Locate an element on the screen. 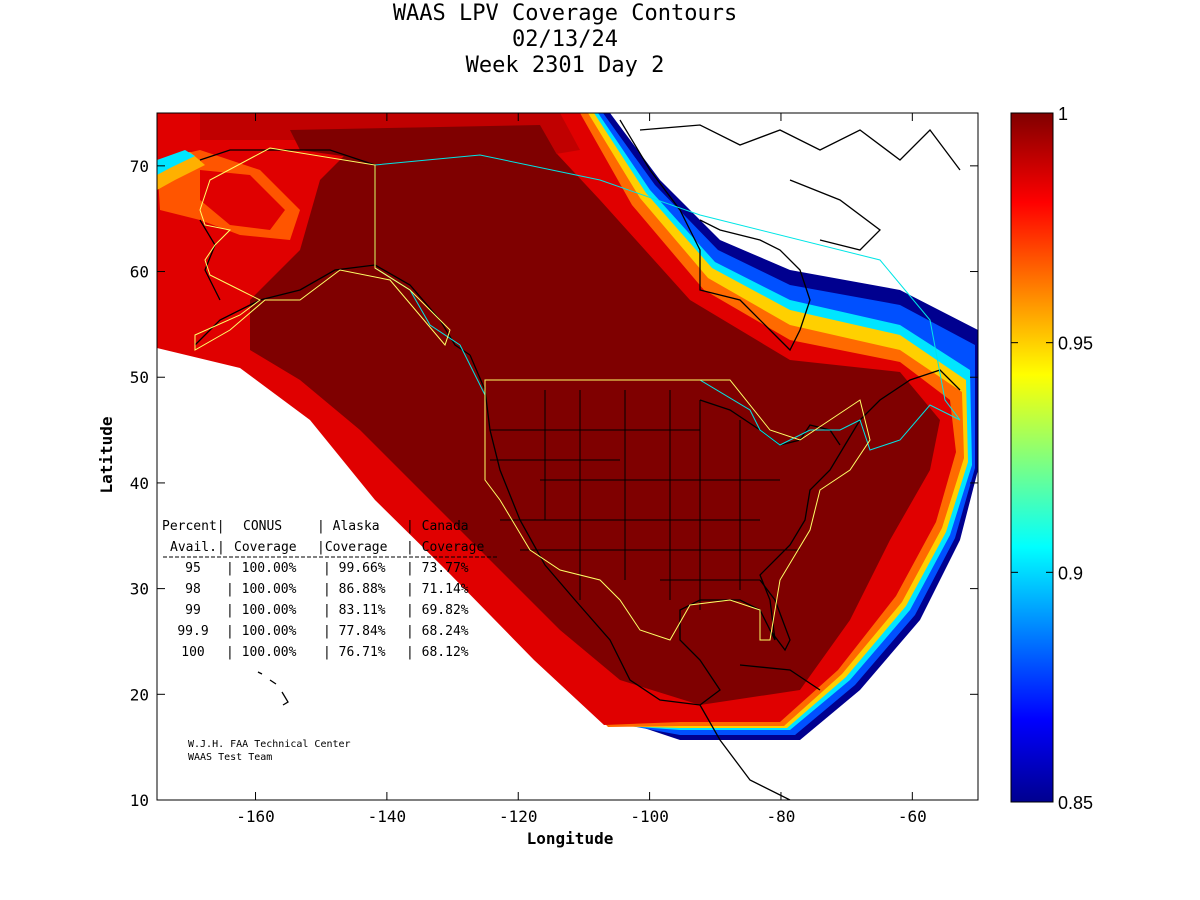  colorbar-tick-label: 0.85 is located at coordinates (1075, 803).